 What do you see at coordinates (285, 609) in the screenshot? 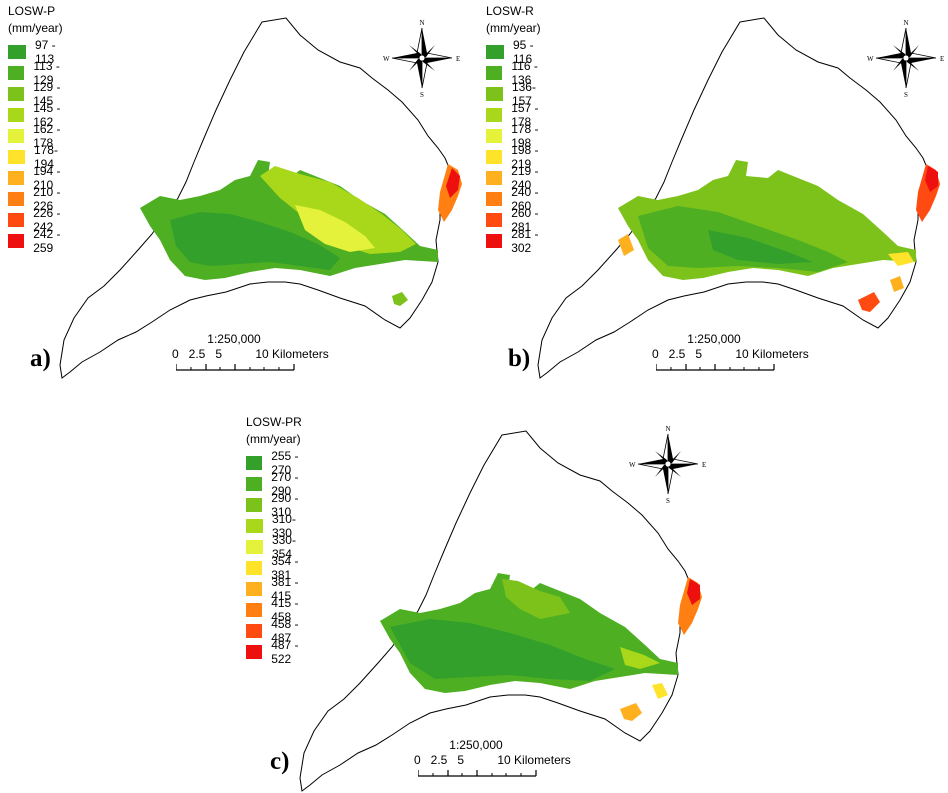
I see `legend-range: 415 - 458` at bounding box center [285, 609].